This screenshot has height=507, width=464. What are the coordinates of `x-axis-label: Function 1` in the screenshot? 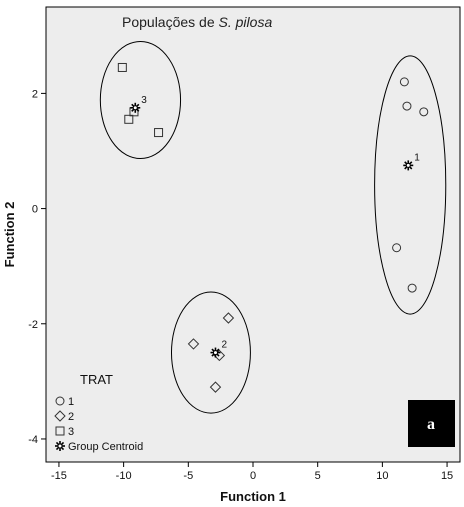 It's located at (253, 496).